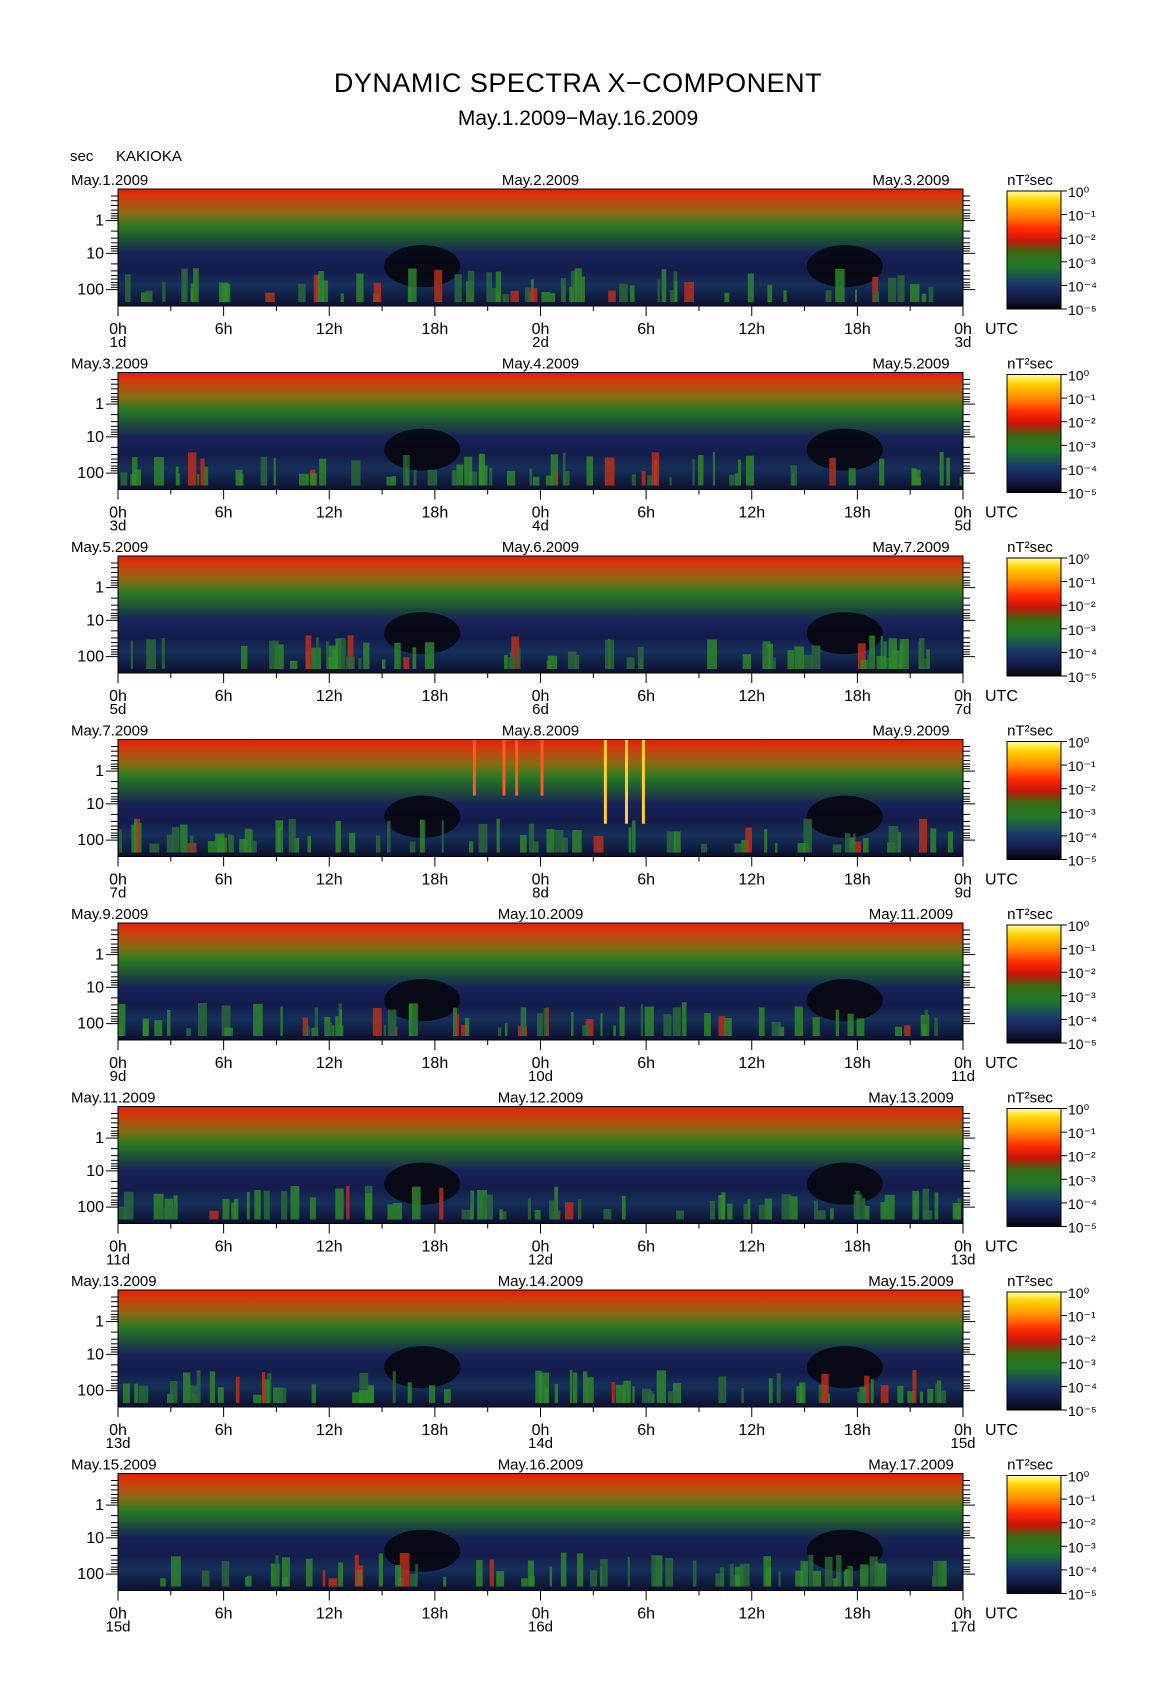  I want to click on colorbar-tick-label: 10⁰, so click(1079, 1293).